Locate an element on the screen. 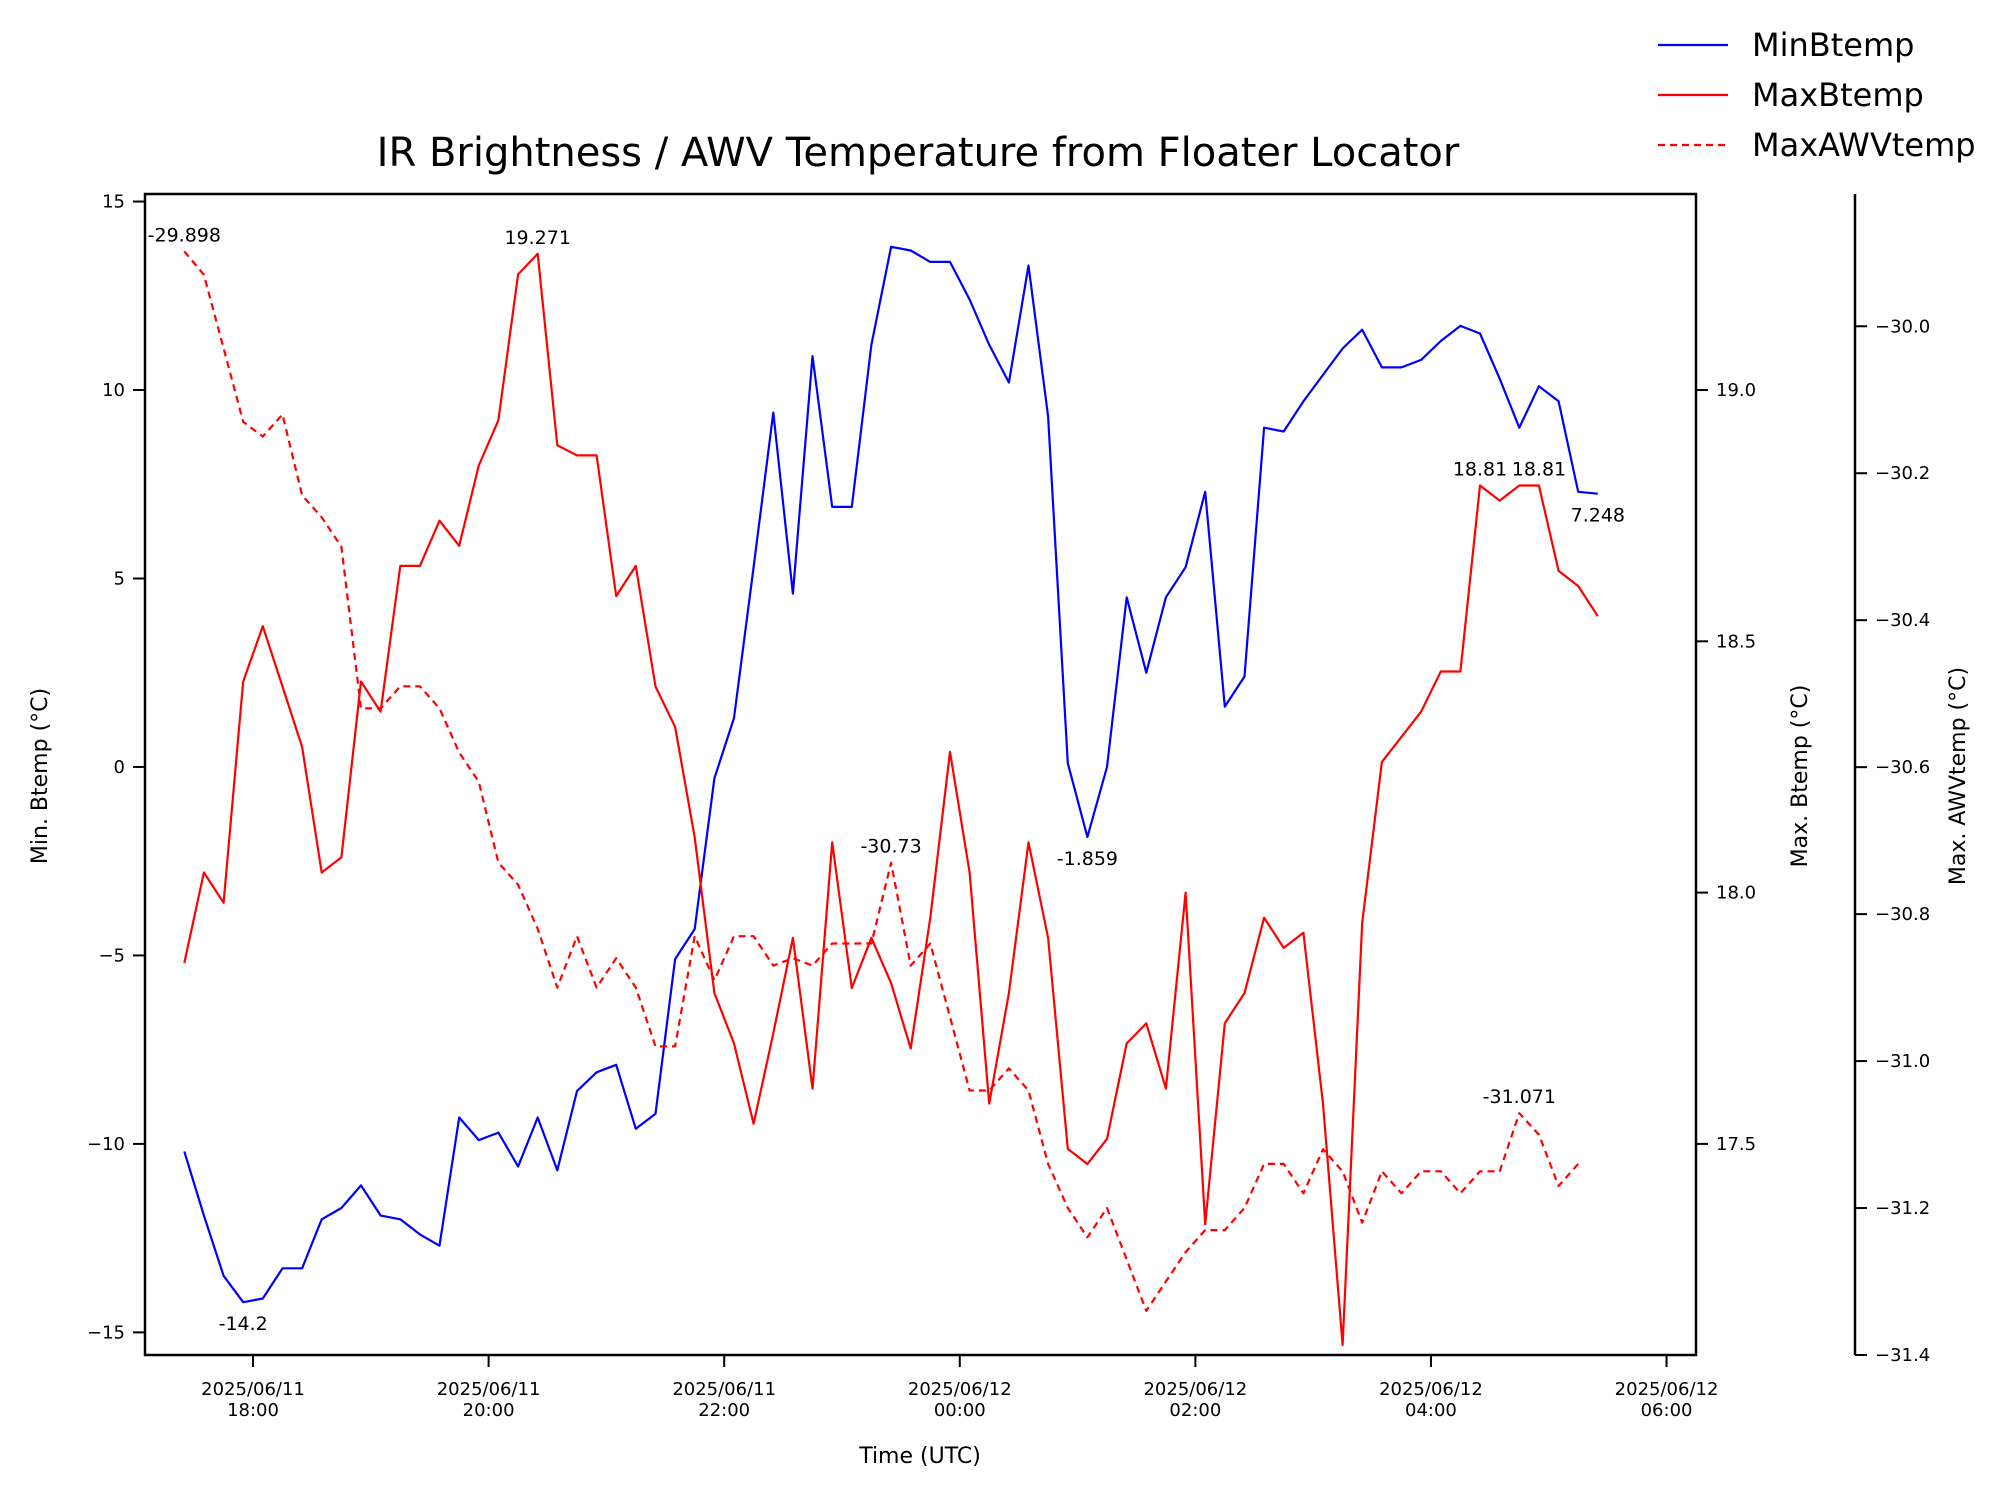 Image resolution: width=2005 pixels, height=1491 pixels. y-tick-label-right2: −31.0 is located at coordinates (1902, 1061).